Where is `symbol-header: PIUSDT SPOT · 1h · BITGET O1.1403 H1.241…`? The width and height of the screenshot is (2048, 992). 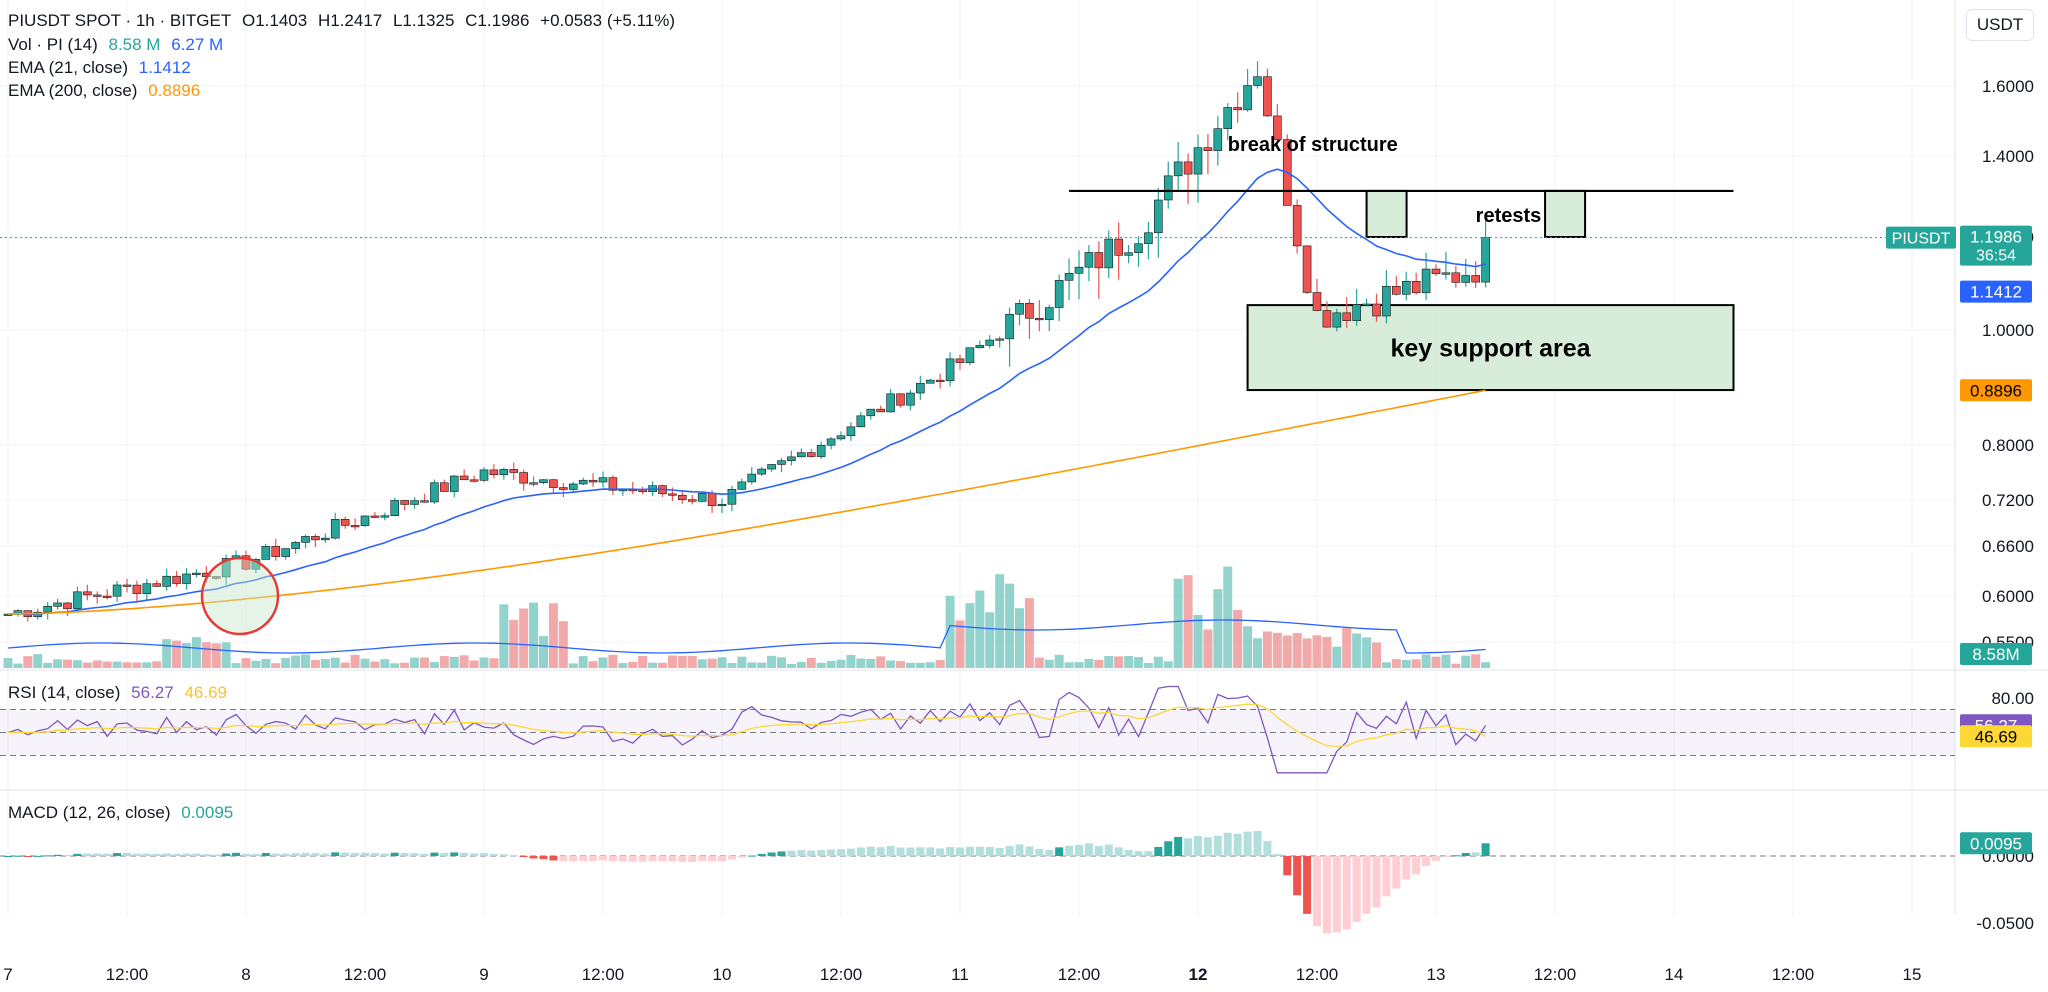
symbol-header: PIUSDT SPOT · 1h · BITGET O1.1403 H1.241… is located at coordinates (344, 21).